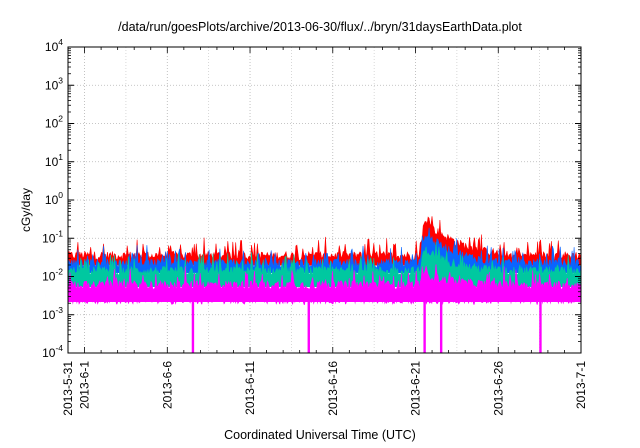 The image size is (640, 448). Describe the element at coordinates (324, 264) in the screenshot. I see `series-area` at that location.